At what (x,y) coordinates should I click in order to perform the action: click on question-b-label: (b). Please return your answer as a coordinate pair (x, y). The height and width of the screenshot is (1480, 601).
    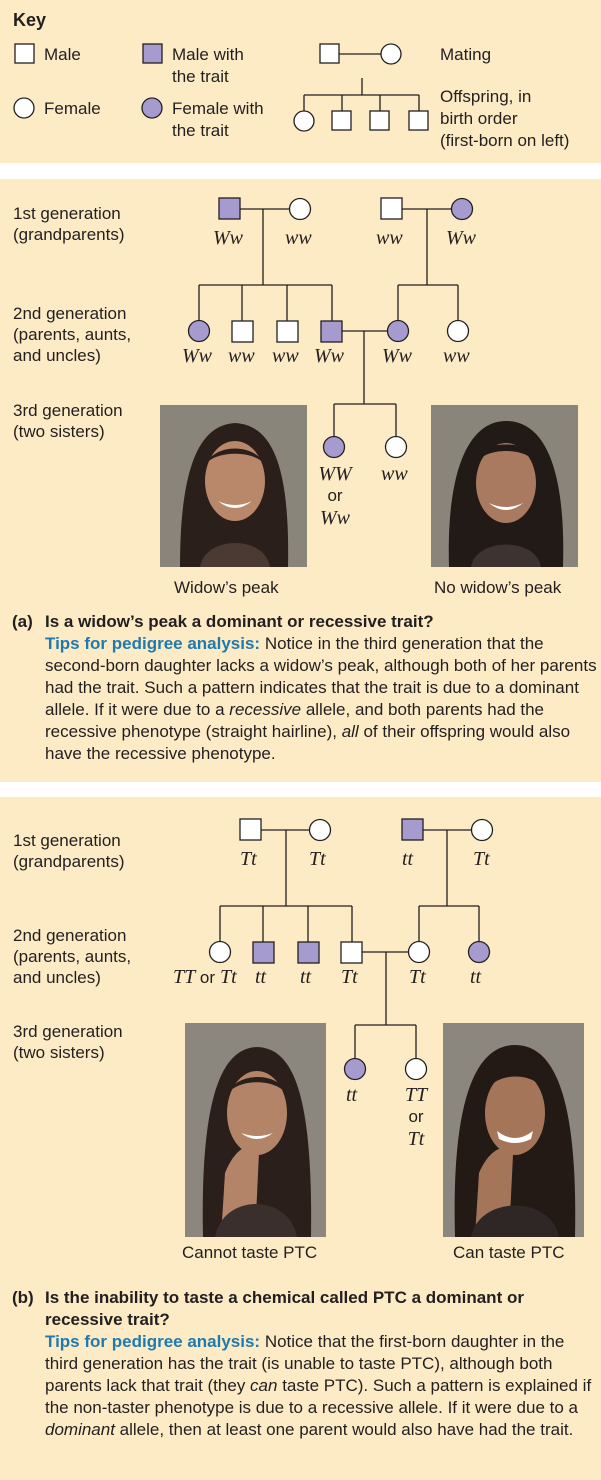
    Looking at the image, I should click on (23, 1297).